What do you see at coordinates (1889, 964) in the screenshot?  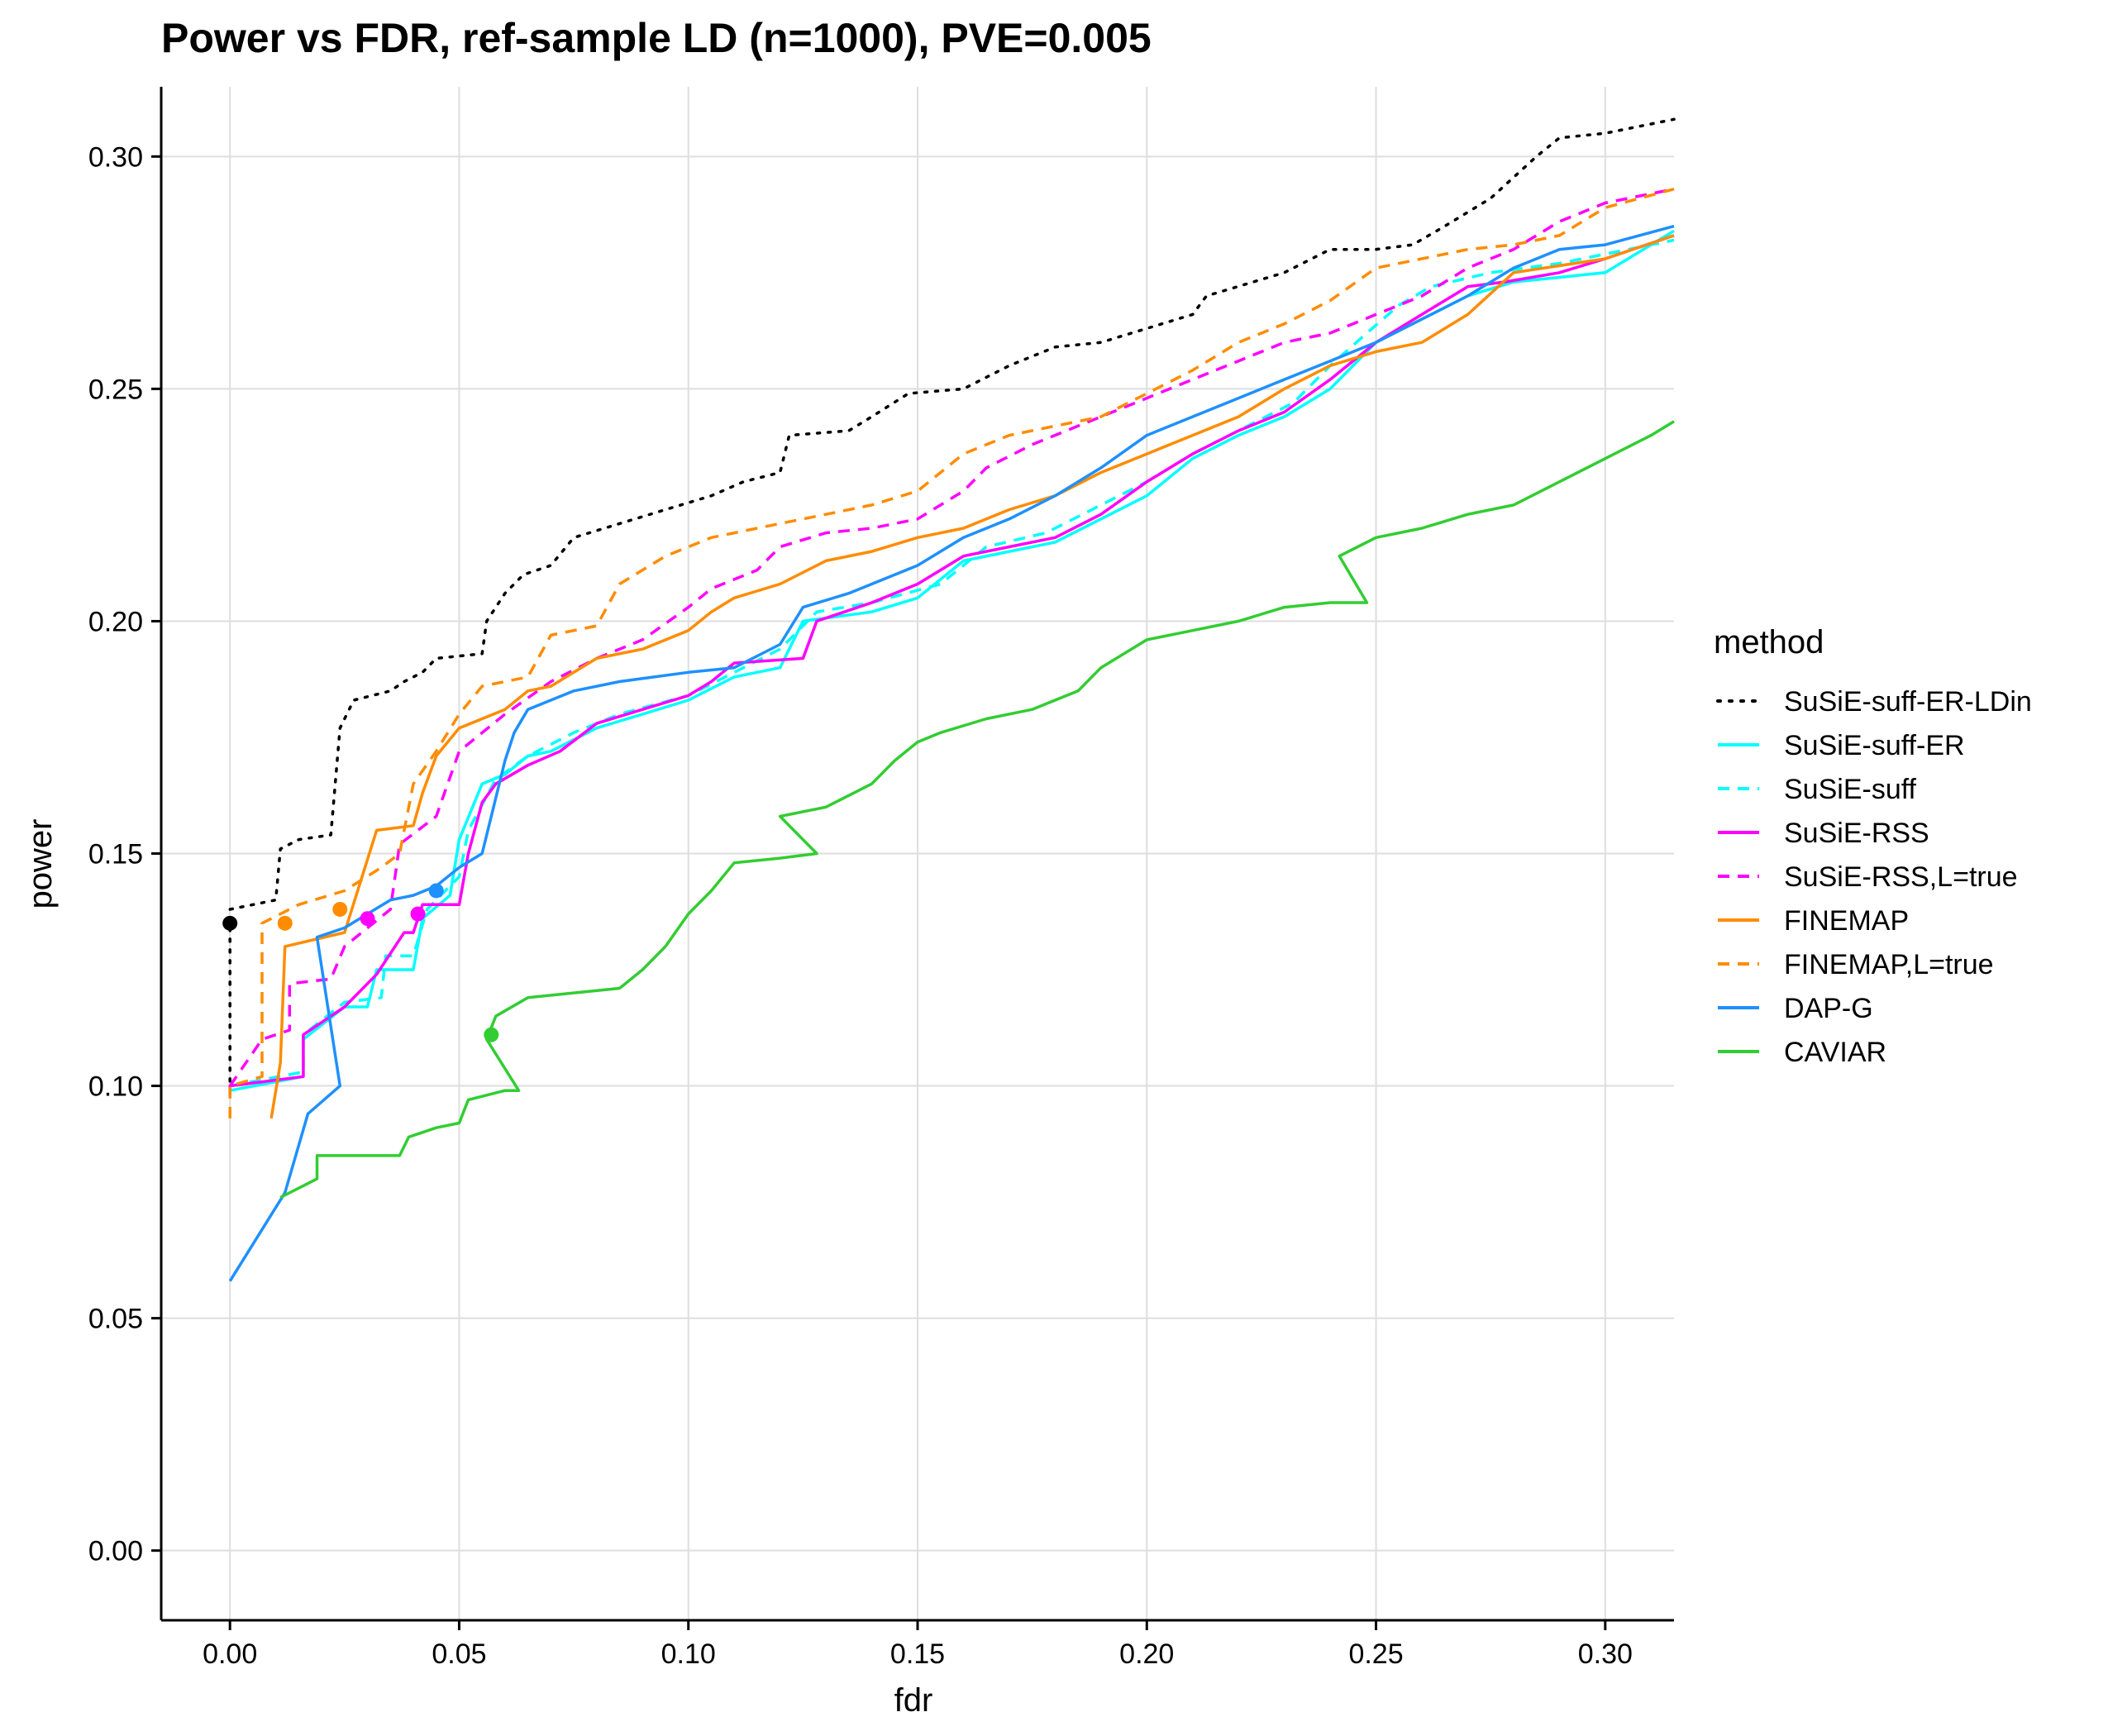 I see `legend-label: FINEMAP,L=true` at bounding box center [1889, 964].